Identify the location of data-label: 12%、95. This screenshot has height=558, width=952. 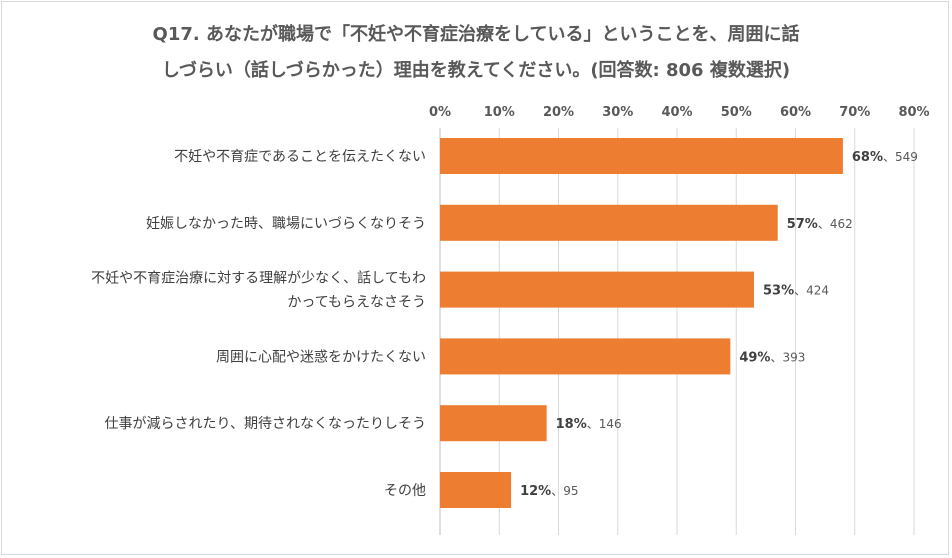
(549, 491).